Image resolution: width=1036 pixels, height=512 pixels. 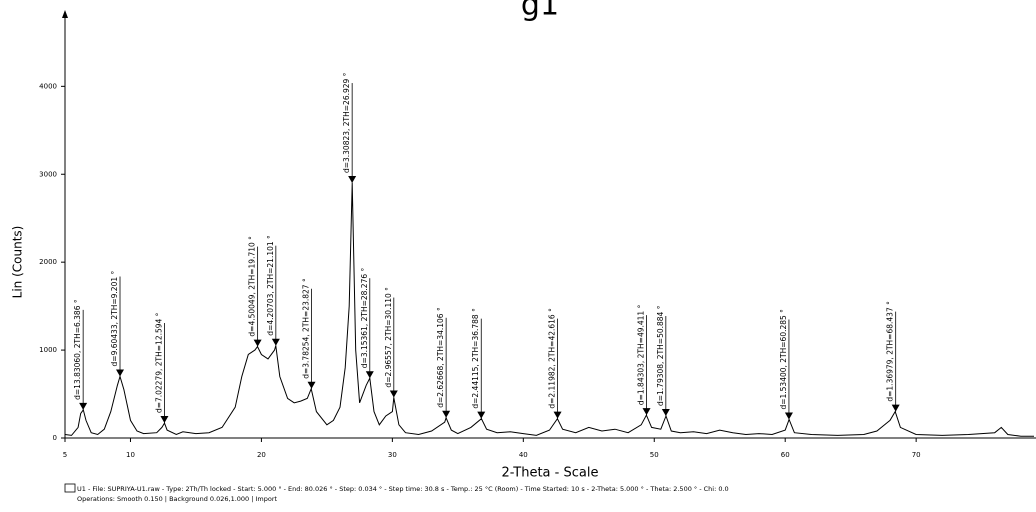 What do you see at coordinates (18, 262) in the screenshot?
I see `y-axis-label: Lin (Counts)` at bounding box center [18, 262].